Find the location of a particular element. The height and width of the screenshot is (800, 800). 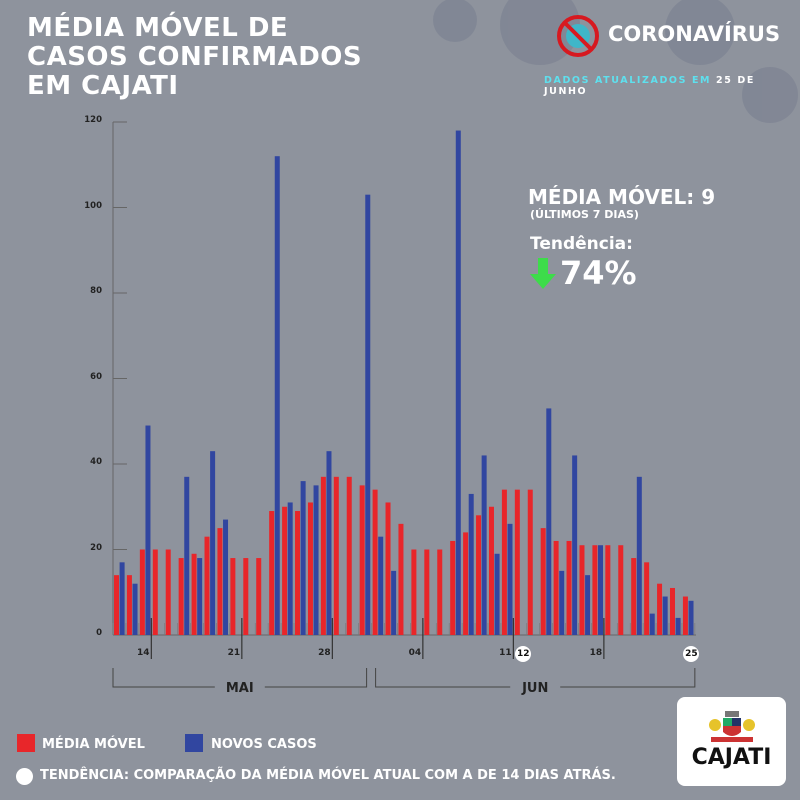

x-tick-label: 21 is located at coordinates (234, 653).